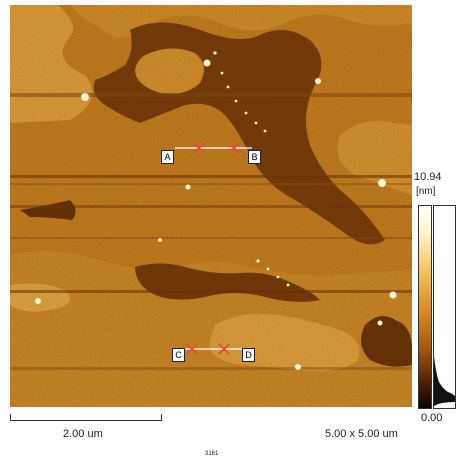 This screenshot has height=461, width=456. What do you see at coordinates (167, 157) in the screenshot?
I see `marker-label-a: A` at bounding box center [167, 157].